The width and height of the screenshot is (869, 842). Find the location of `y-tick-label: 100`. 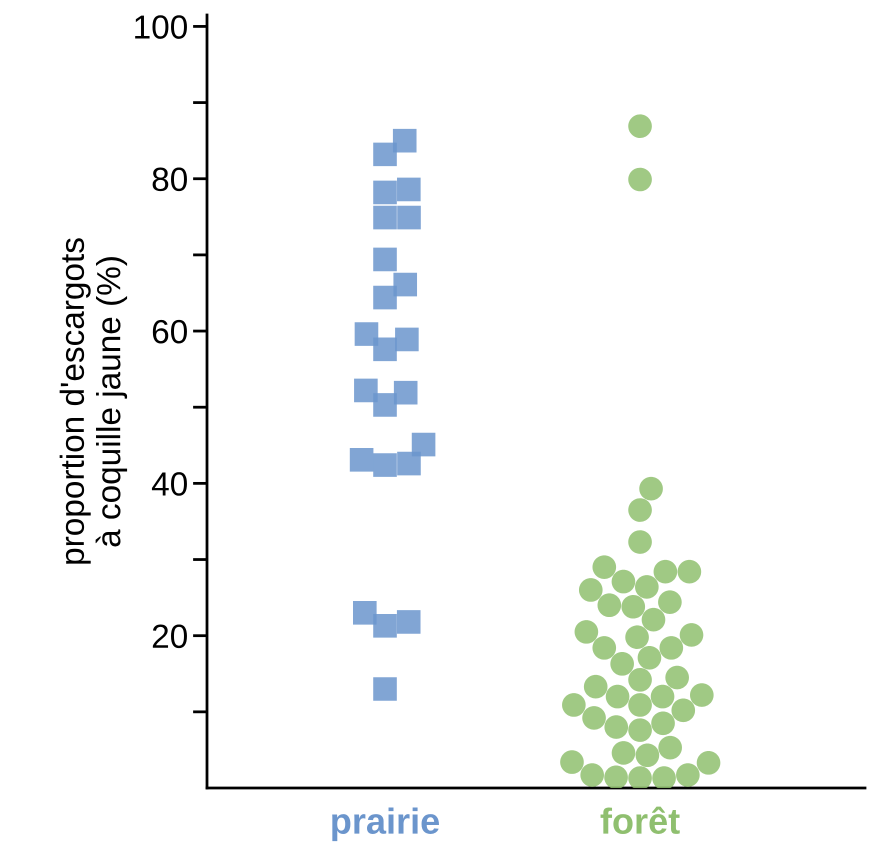

y-tick-label: 100 is located at coordinates (161, 27).